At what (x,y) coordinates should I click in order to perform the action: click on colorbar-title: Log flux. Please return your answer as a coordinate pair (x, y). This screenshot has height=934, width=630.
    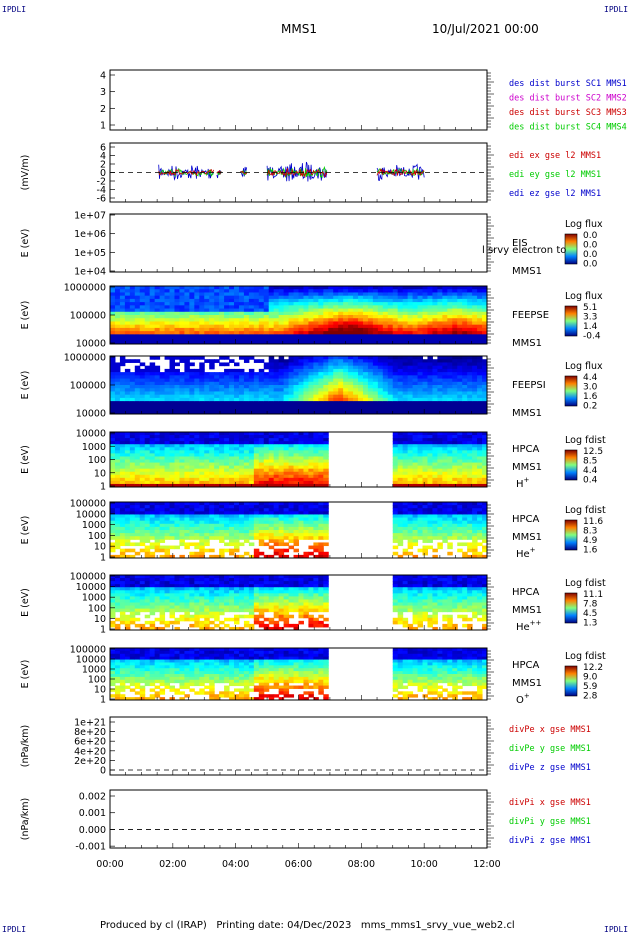
    Looking at the image, I should click on (584, 224).